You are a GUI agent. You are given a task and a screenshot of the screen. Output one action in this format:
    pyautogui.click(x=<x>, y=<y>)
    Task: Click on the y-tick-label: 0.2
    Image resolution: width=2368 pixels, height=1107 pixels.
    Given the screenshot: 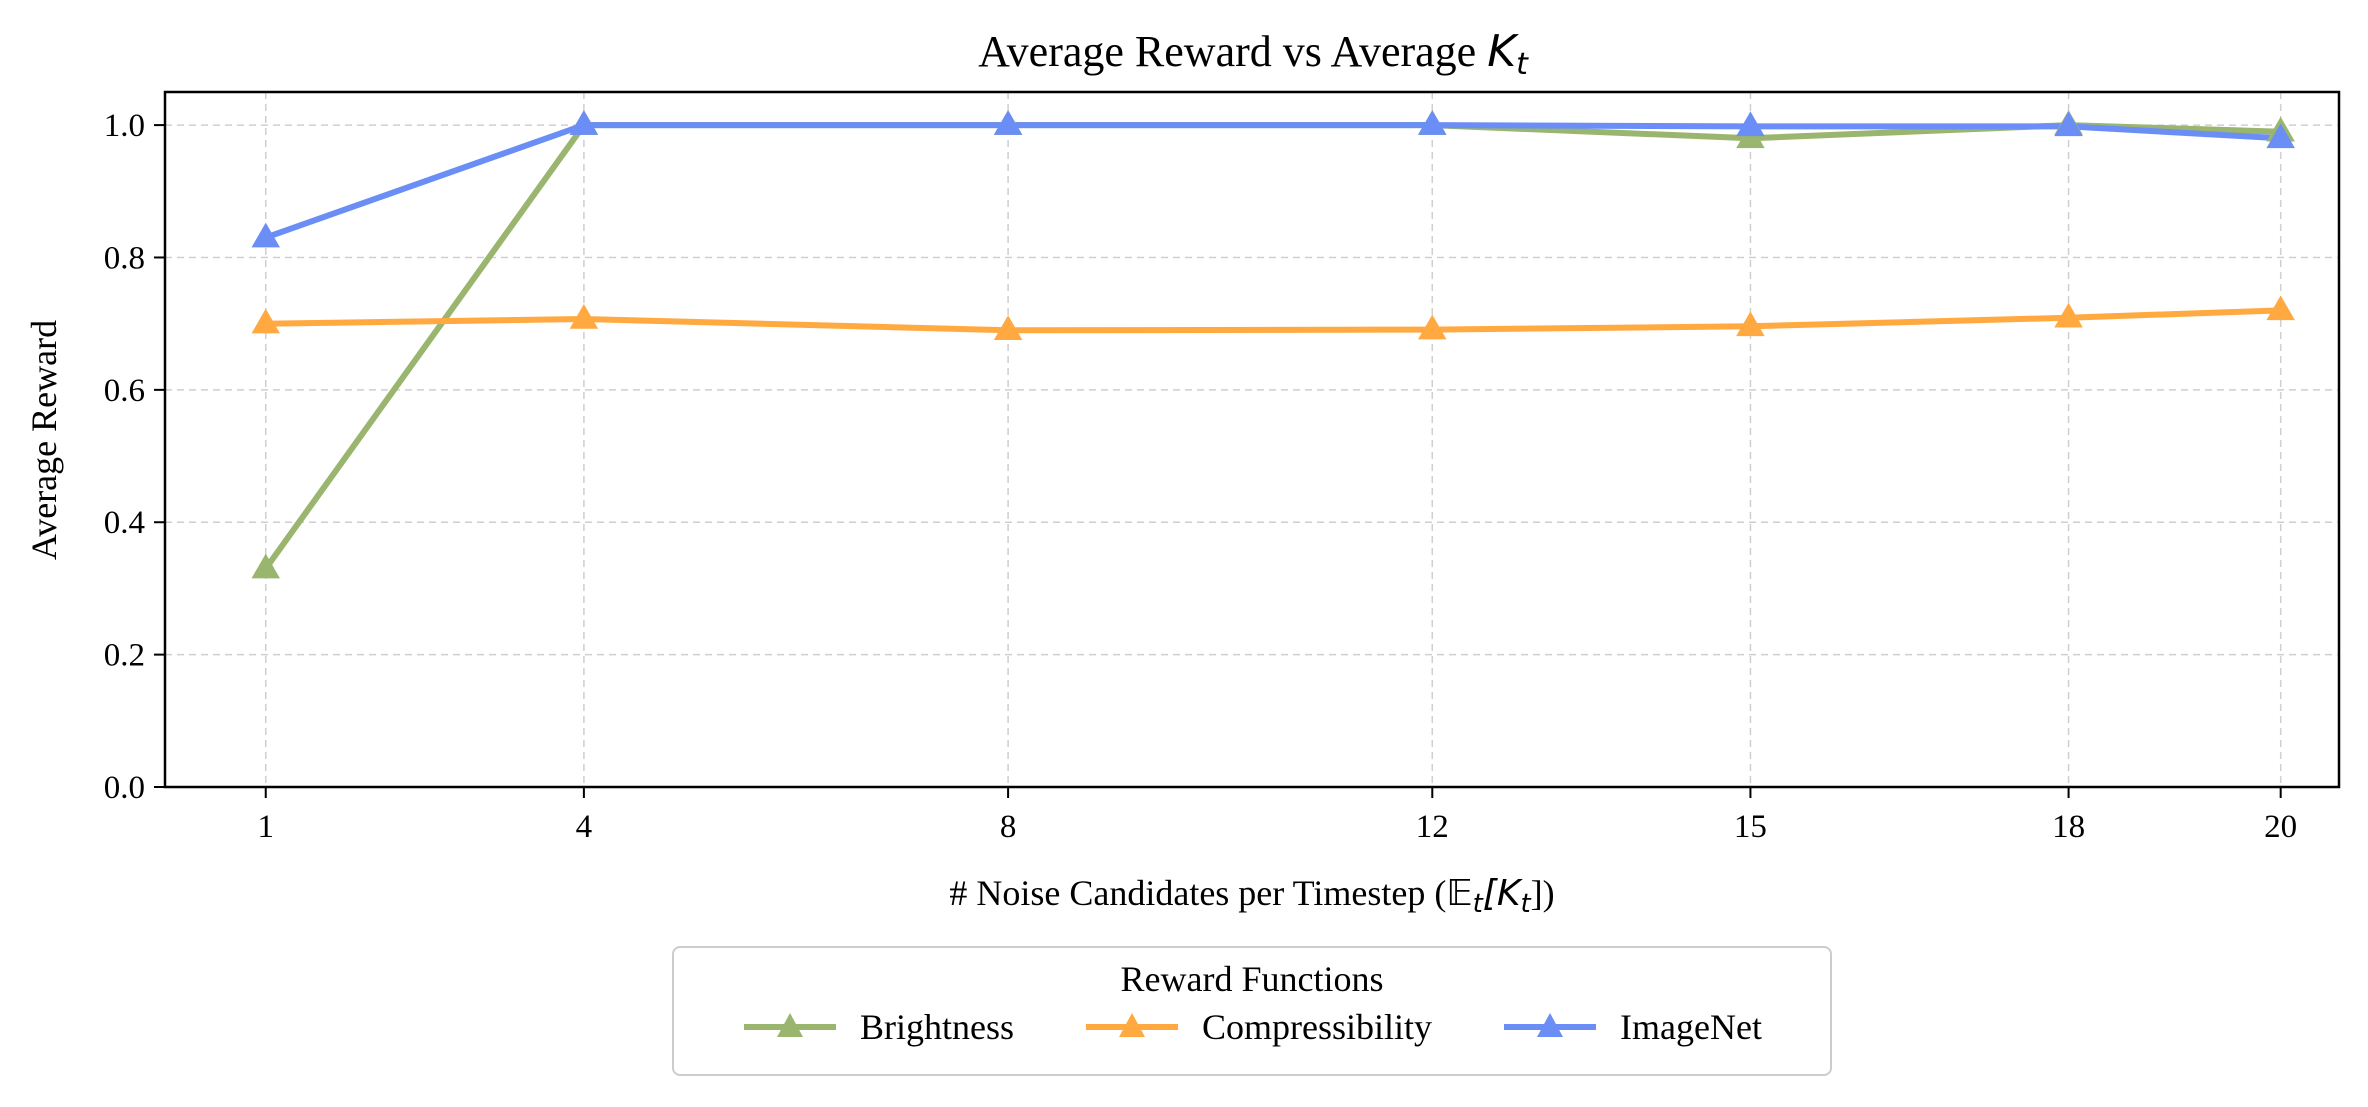 What is the action you would take?
    pyautogui.click(x=124, y=656)
    